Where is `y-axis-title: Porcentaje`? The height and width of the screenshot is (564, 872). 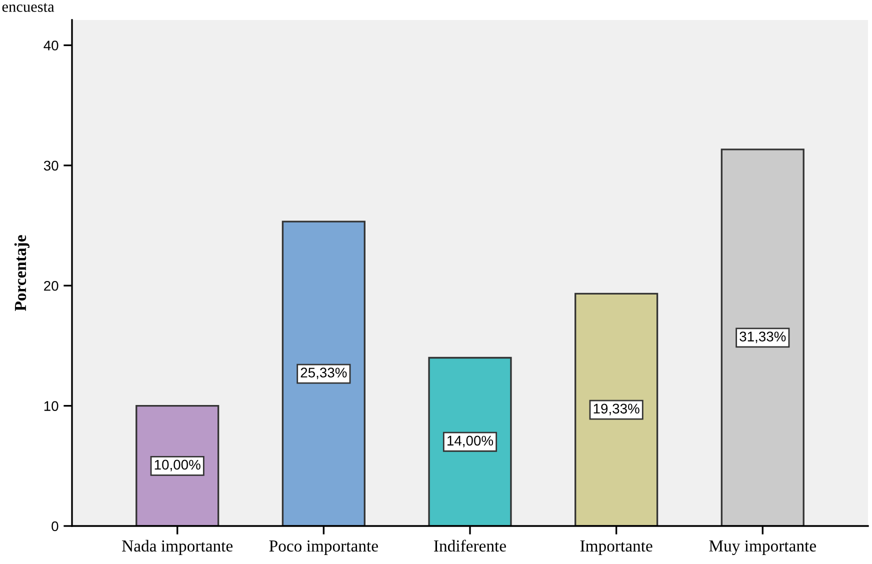 y-axis-title: Porcentaje is located at coordinates (22, 273).